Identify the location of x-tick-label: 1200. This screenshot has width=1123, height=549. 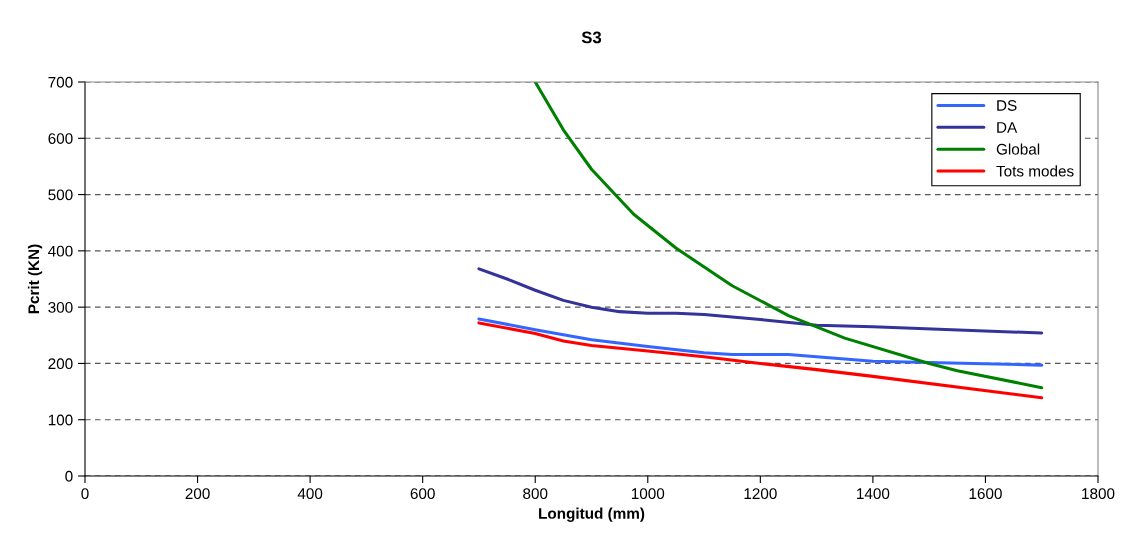
(760, 494).